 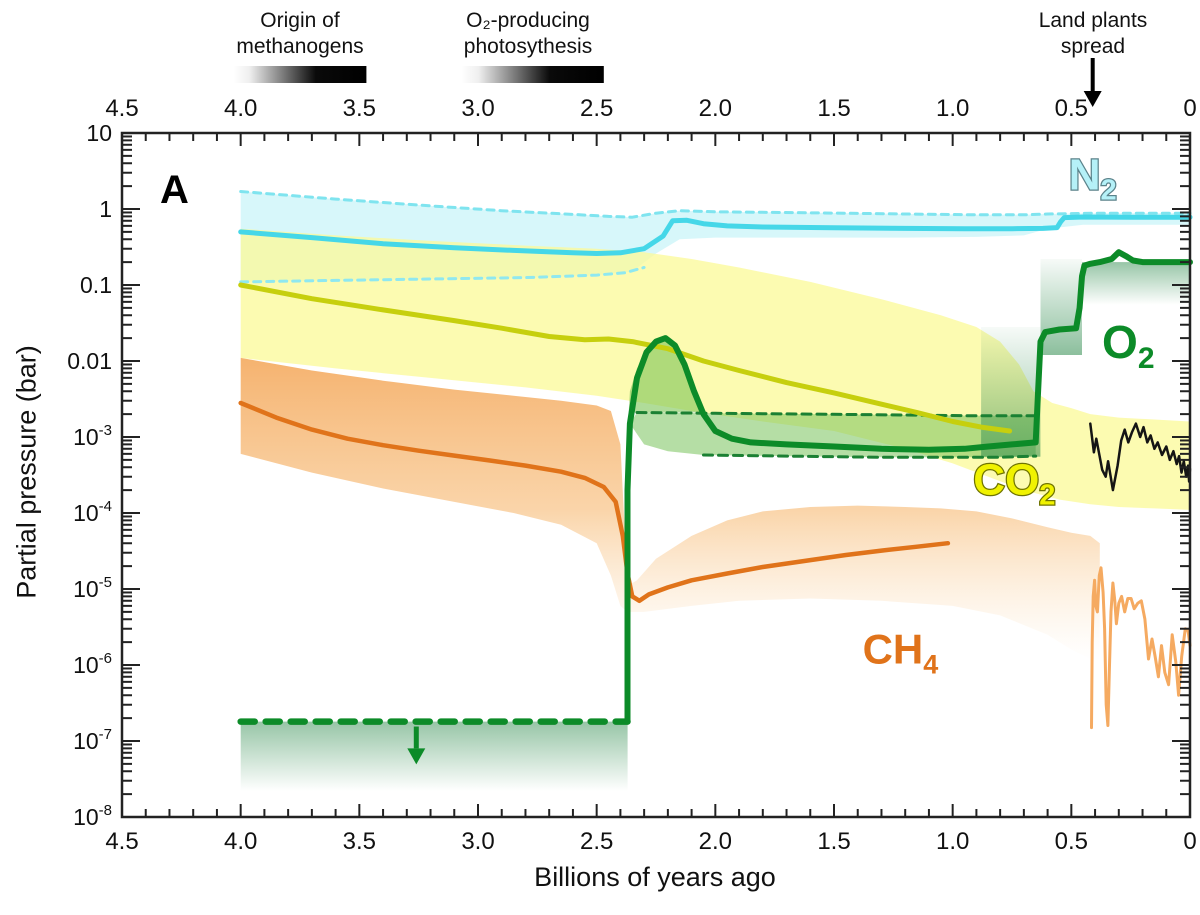 I want to click on x-tick-label-bottom: 2.5, so click(x=596, y=841).